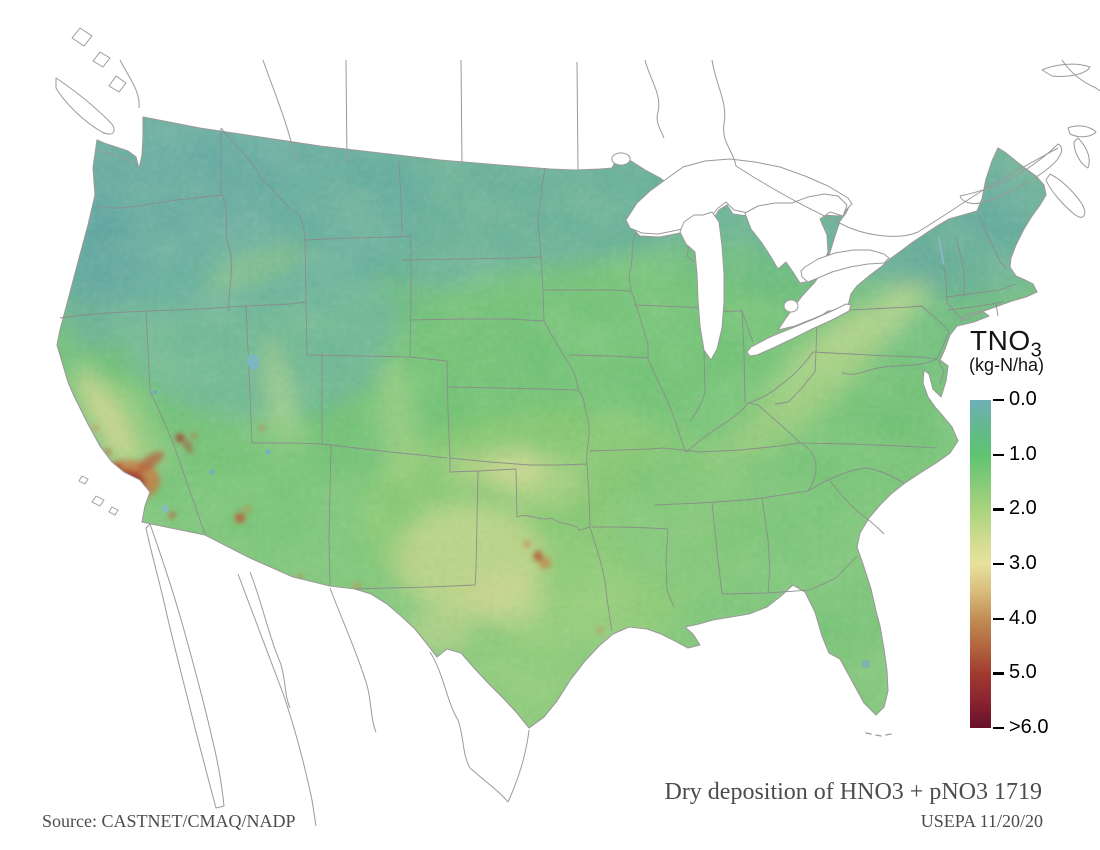 Image resolution: width=1100 pixels, height=850 pixels. Describe the element at coordinates (169, 821) in the screenshot. I see `source-credit: Source: CASTNET/CMAQ/NADP` at that location.